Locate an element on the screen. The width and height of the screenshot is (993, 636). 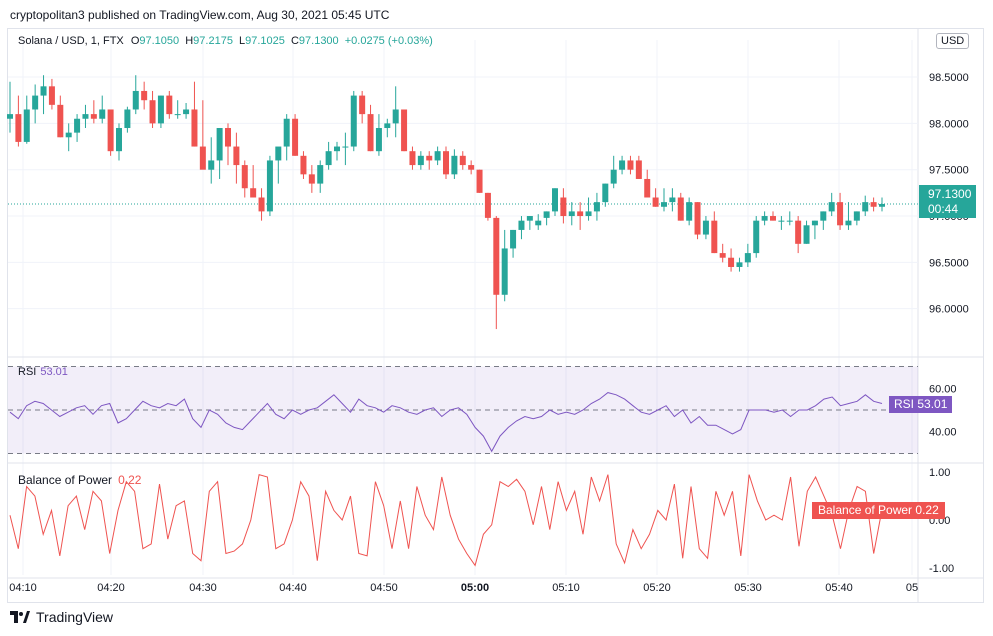
bop-tag-value: 0.22 is located at coordinates (927, 510).